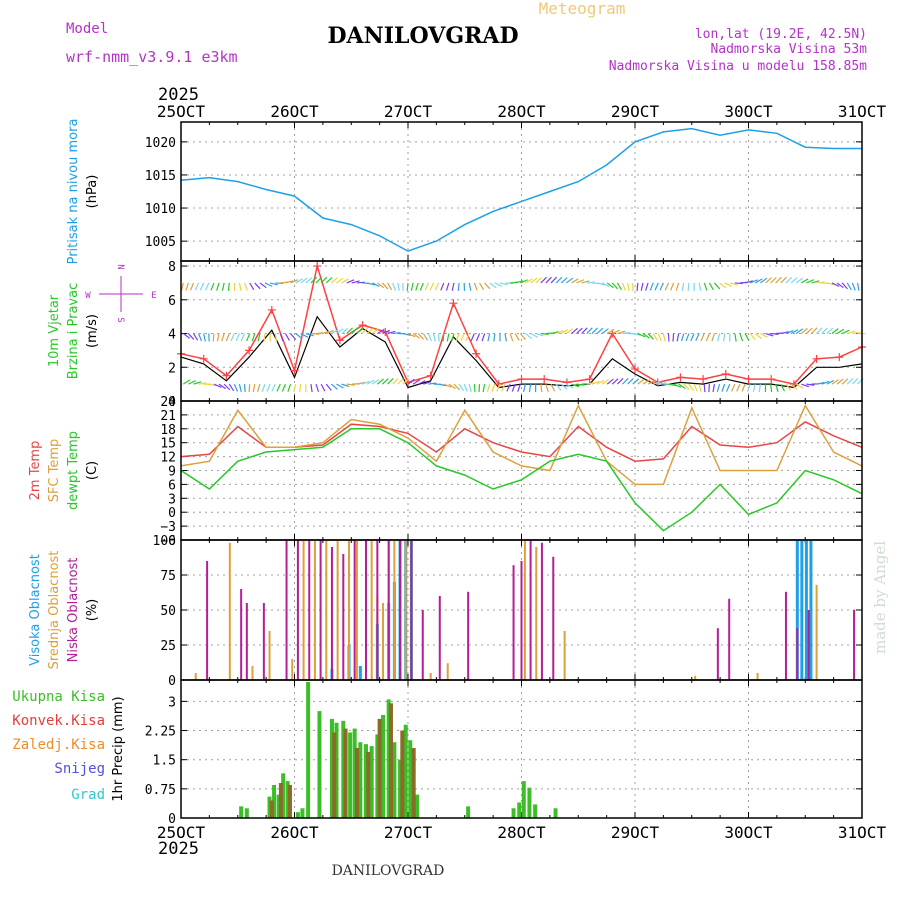 Image resolution: width=900 pixels, height=900 pixels. Describe the element at coordinates (172, 402) in the screenshot. I see `ytick-label: 0` at that location.